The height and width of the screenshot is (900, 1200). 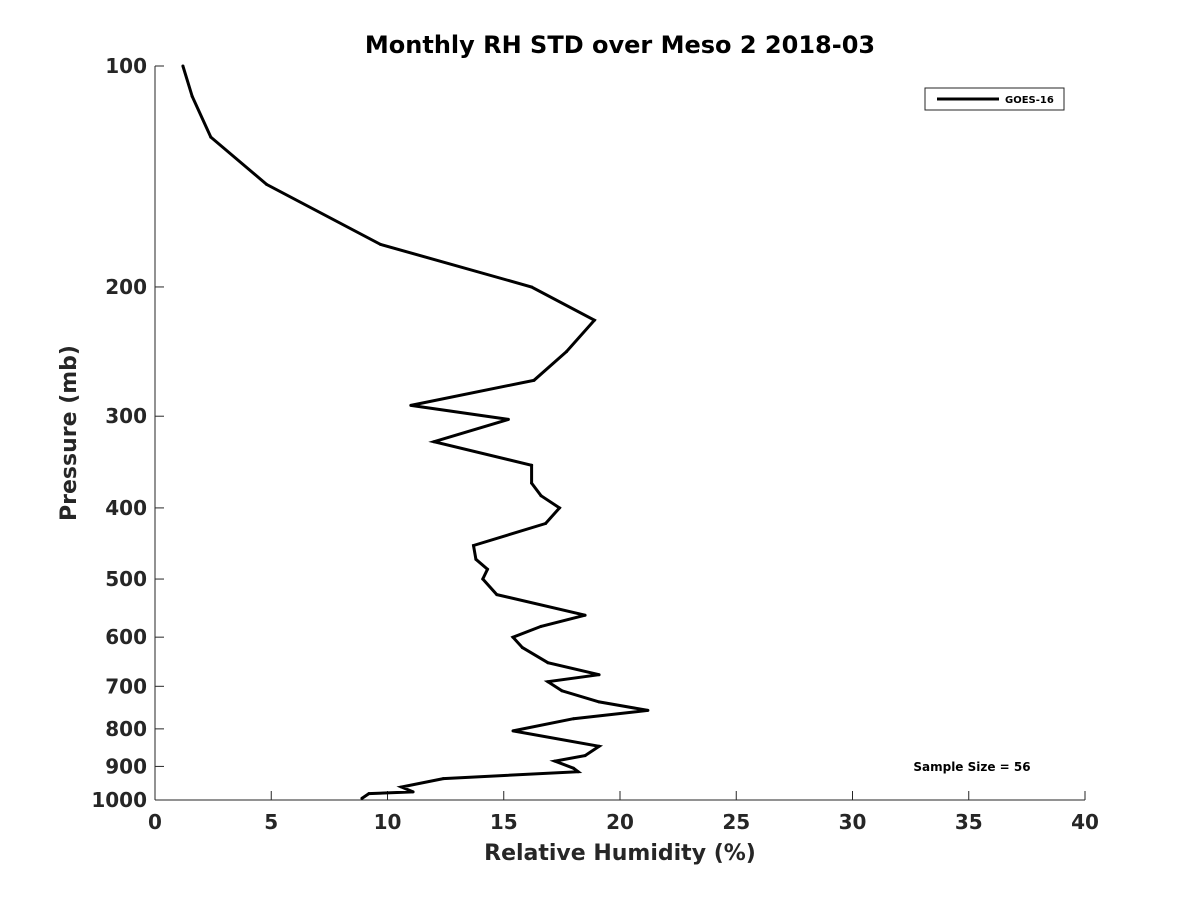 What do you see at coordinates (119, 800) in the screenshot?
I see `y-tick-label: 1000` at bounding box center [119, 800].